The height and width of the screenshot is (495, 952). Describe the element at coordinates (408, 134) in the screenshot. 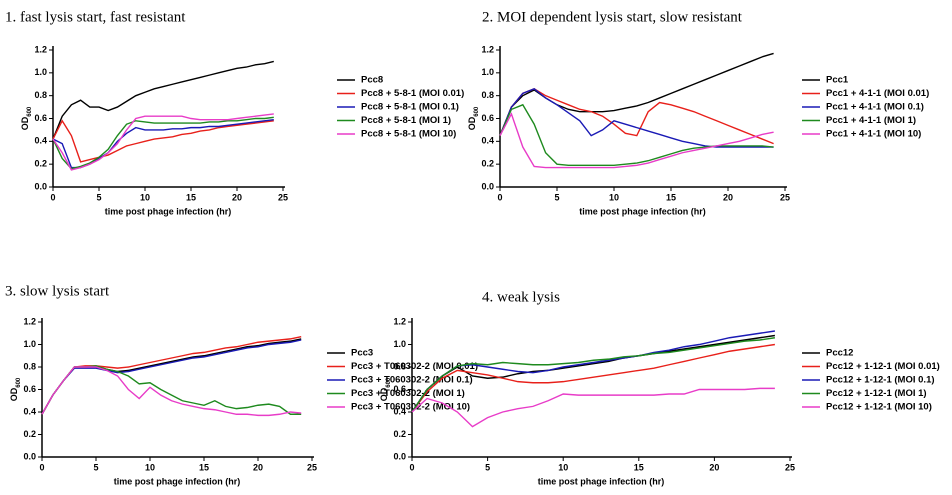

I see `legend-label: Pcc8 + 5-8-1 (MOI 10)` at that location.